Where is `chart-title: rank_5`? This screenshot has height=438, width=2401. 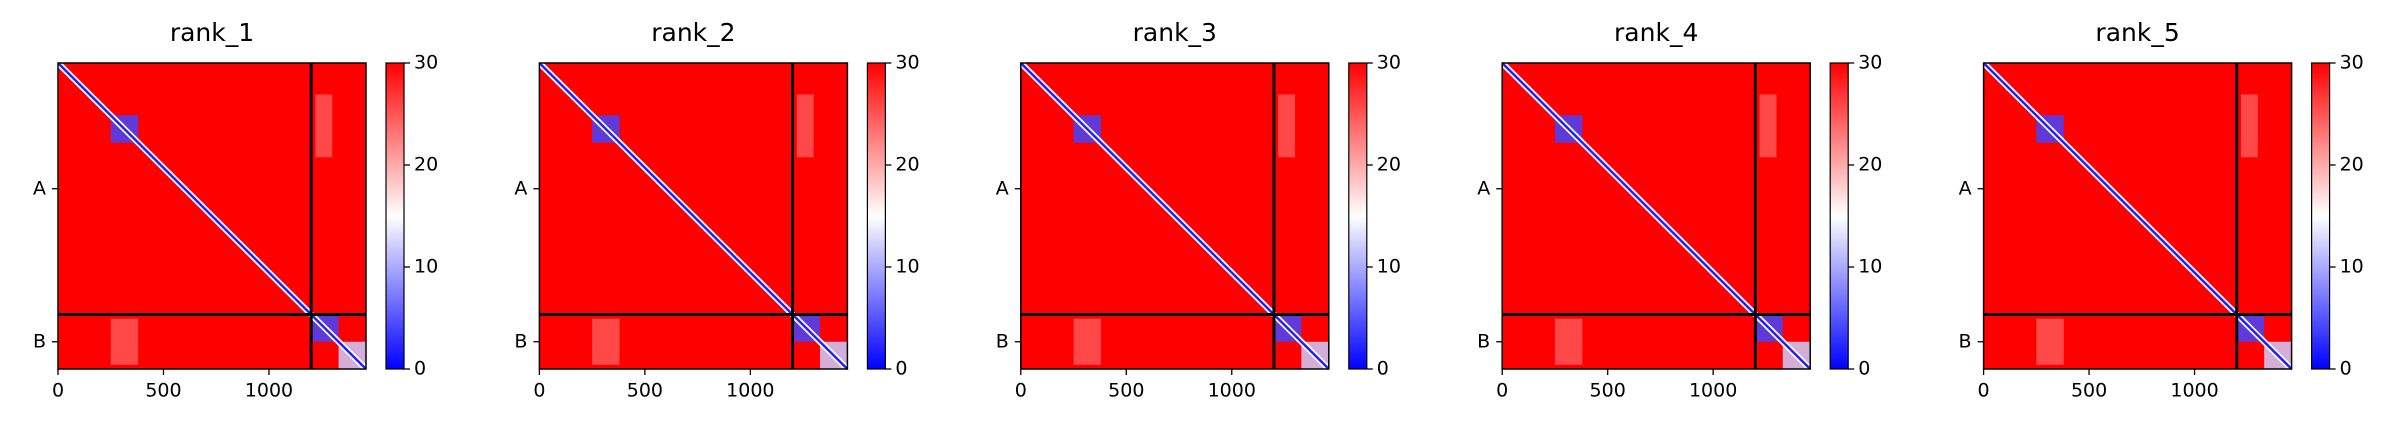 chart-title: rank_5 is located at coordinates (2137, 32).